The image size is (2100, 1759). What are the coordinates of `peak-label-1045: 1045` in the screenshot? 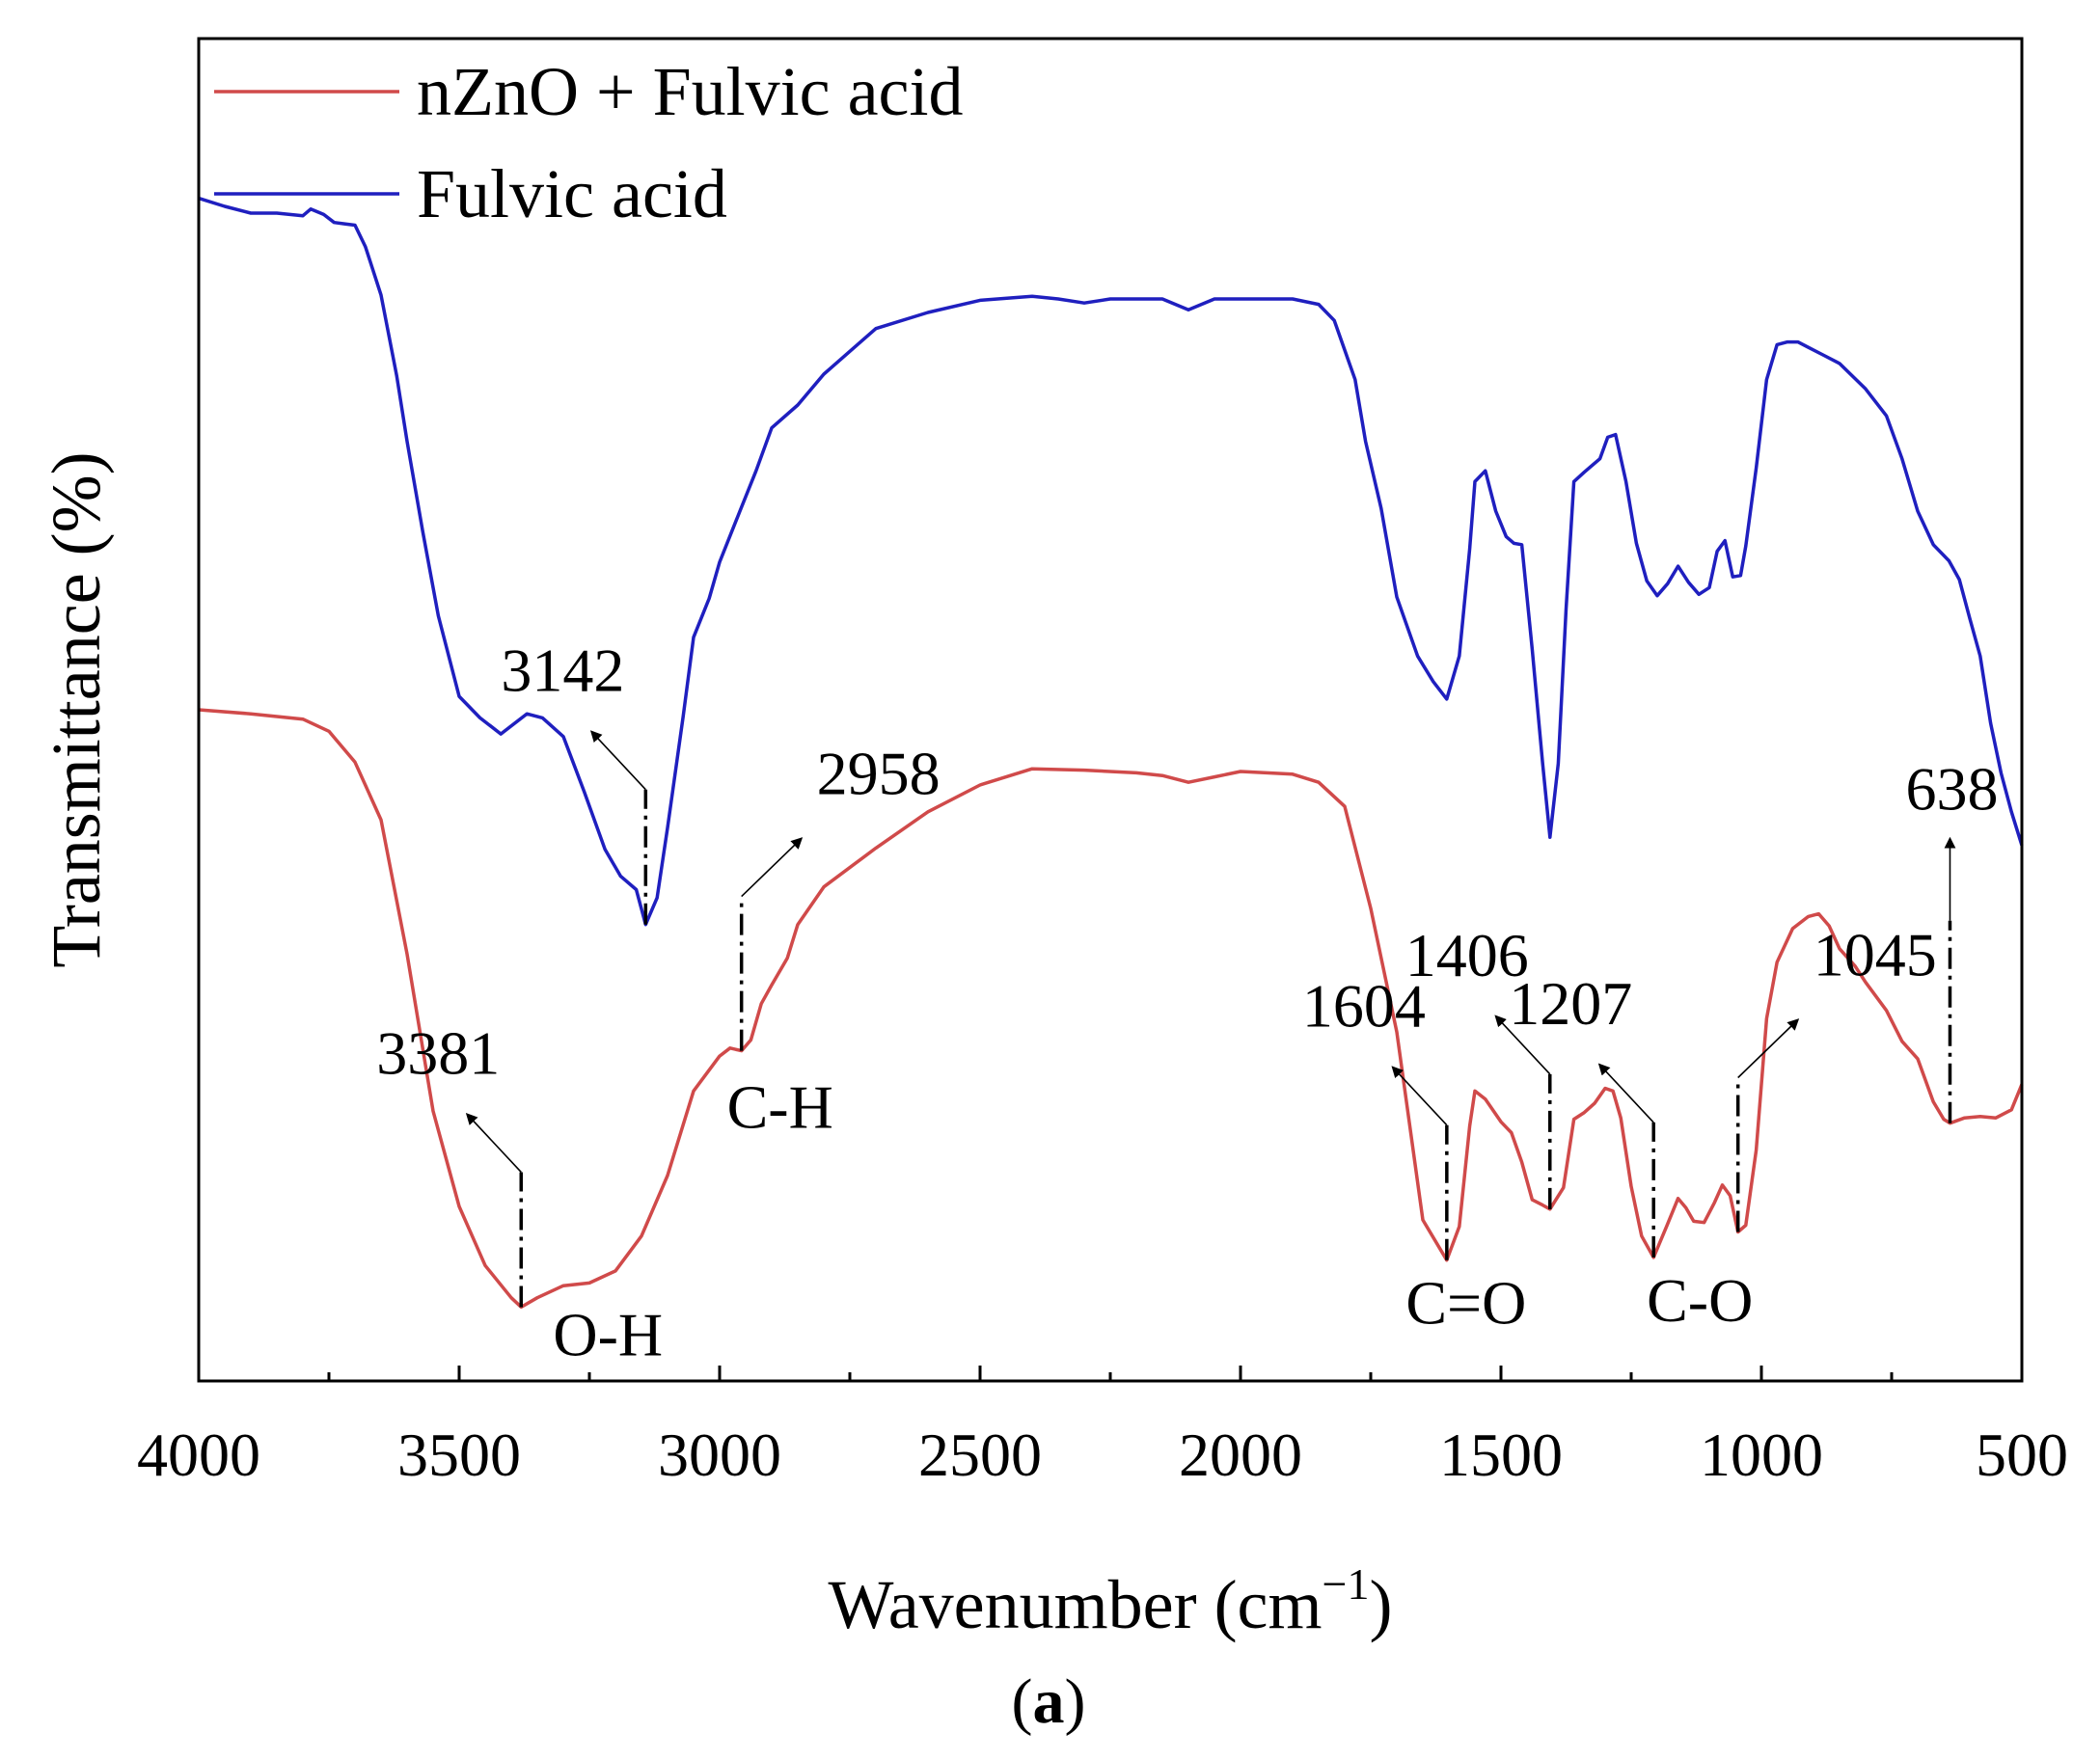 It's located at (1875, 954).